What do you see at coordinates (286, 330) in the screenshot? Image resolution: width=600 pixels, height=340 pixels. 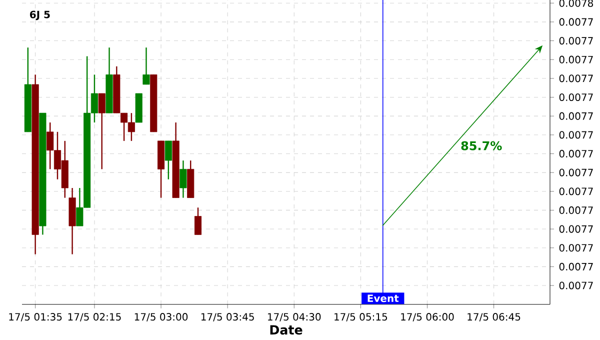 I see `x-axis-title: Date` at bounding box center [286, 330].